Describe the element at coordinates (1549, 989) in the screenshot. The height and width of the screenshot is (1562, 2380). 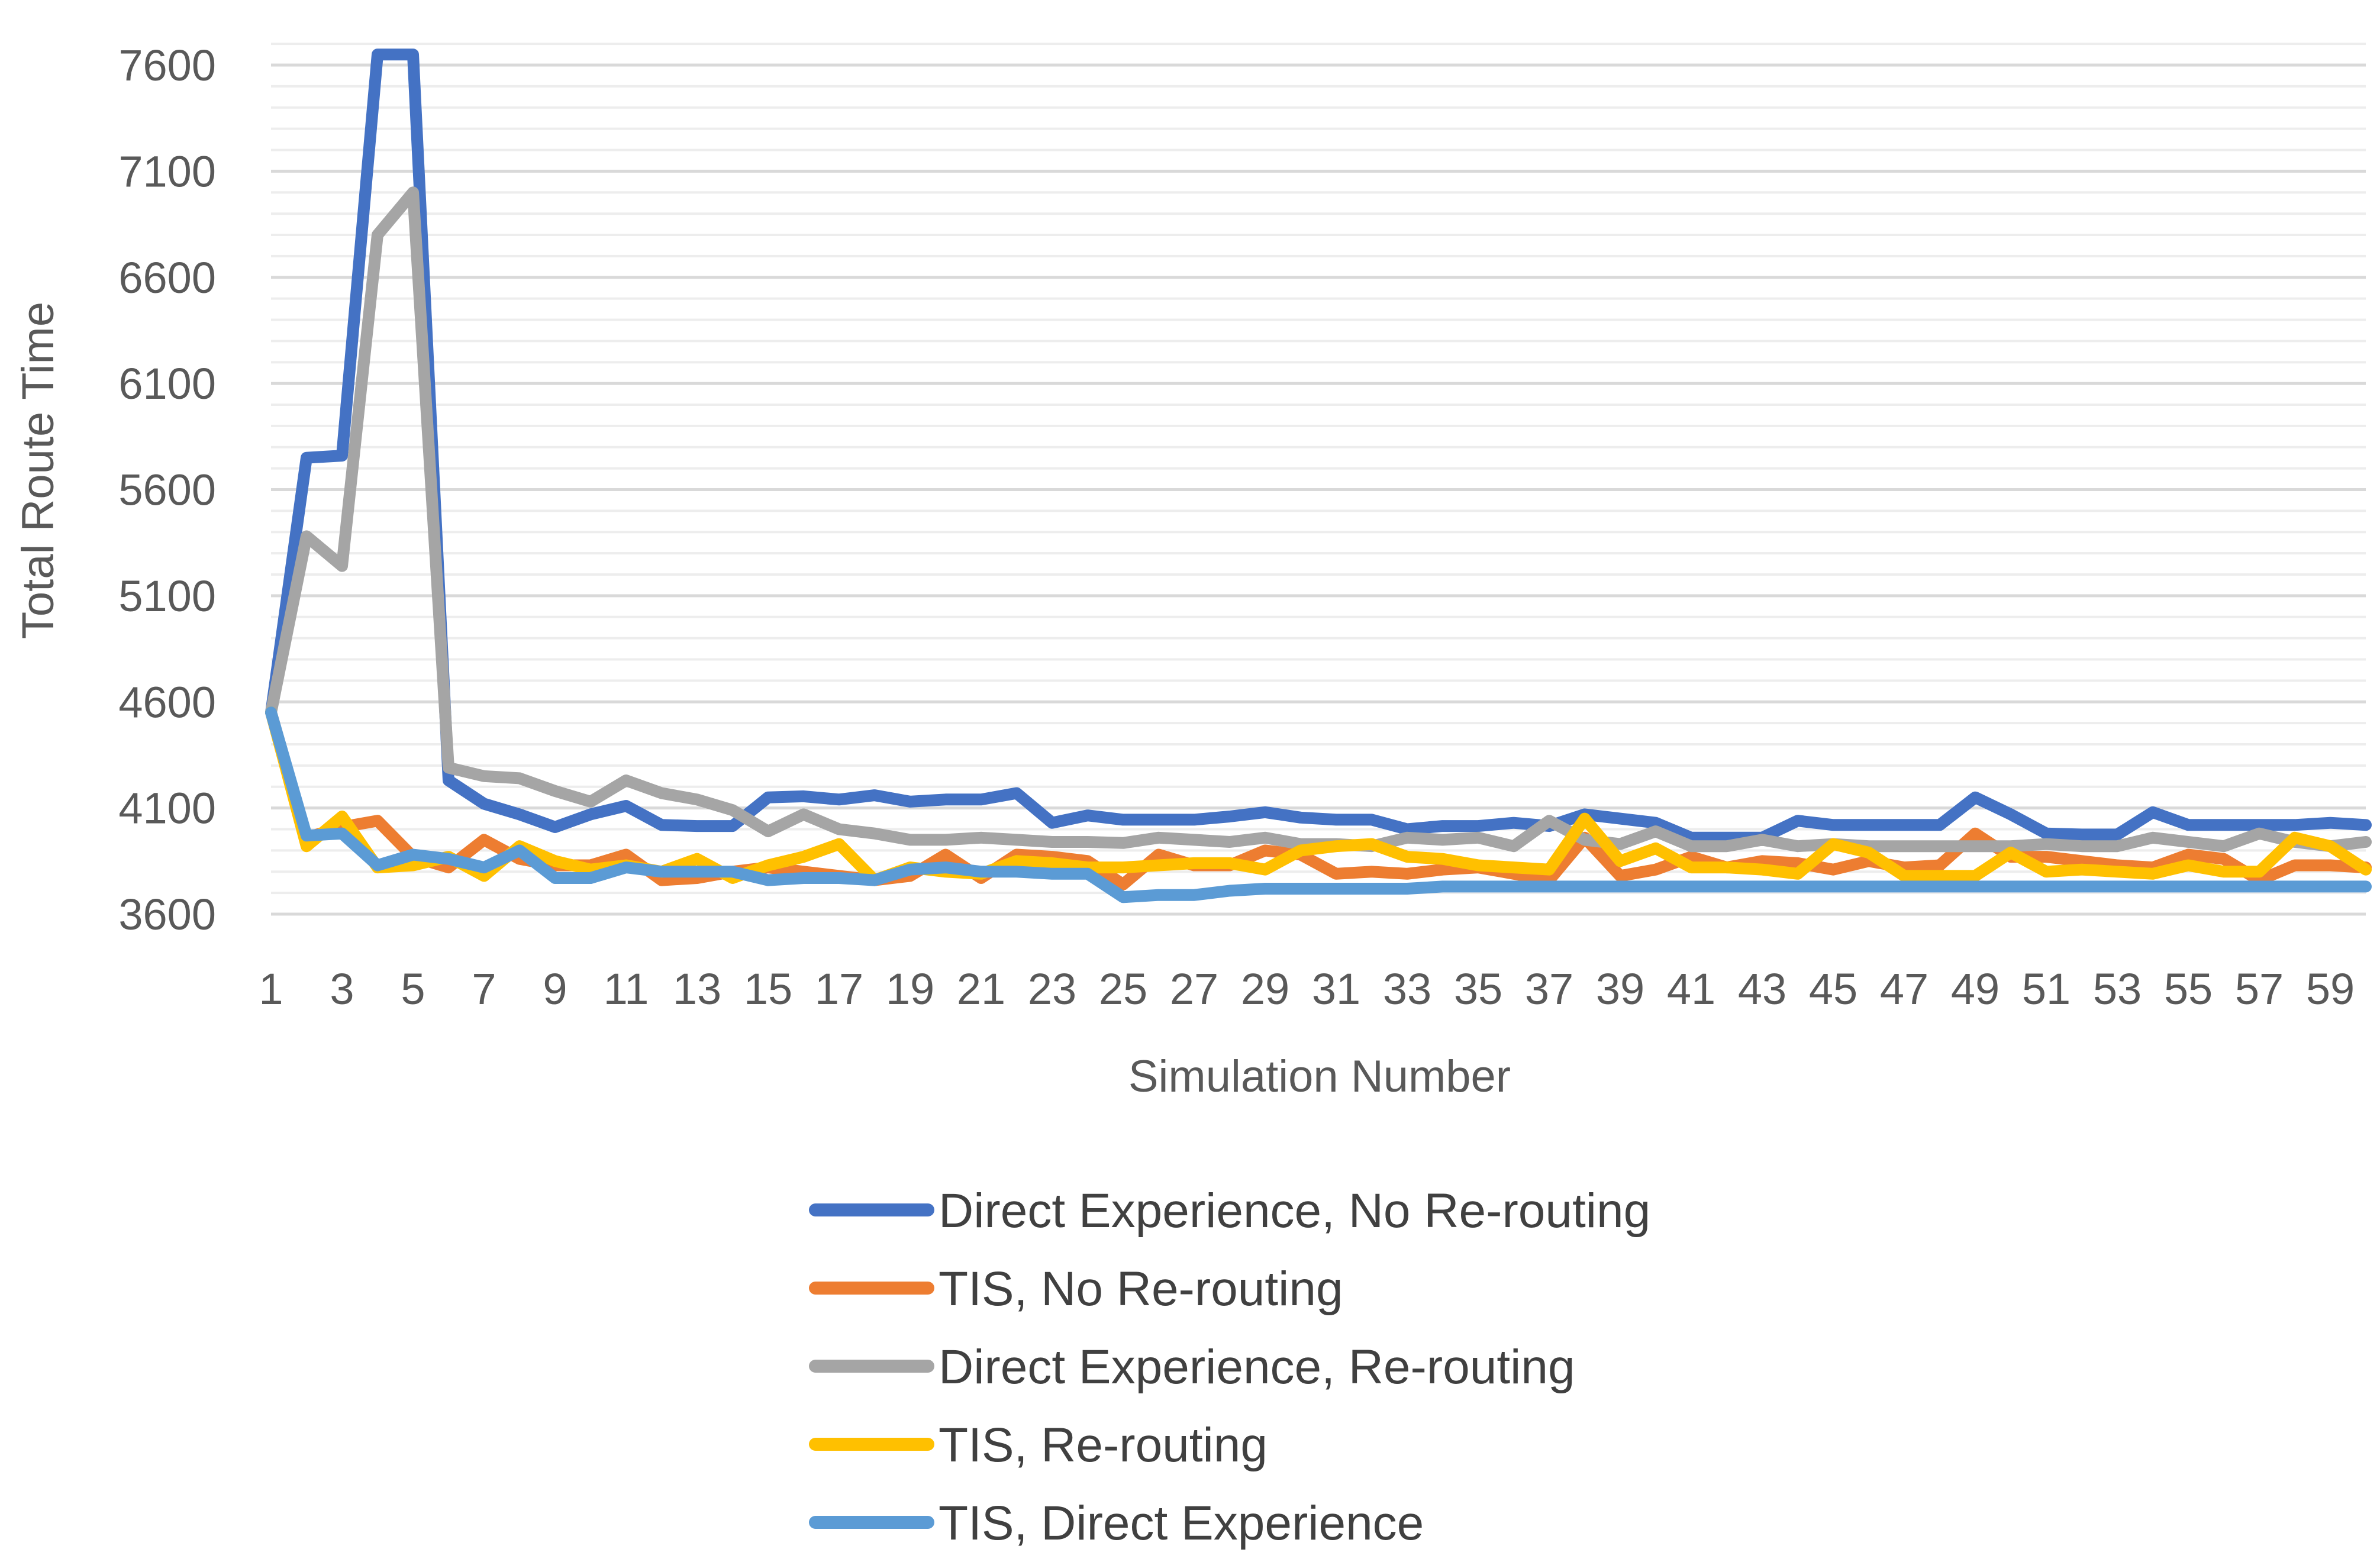
I see `x-tick-label: 37` at that location.